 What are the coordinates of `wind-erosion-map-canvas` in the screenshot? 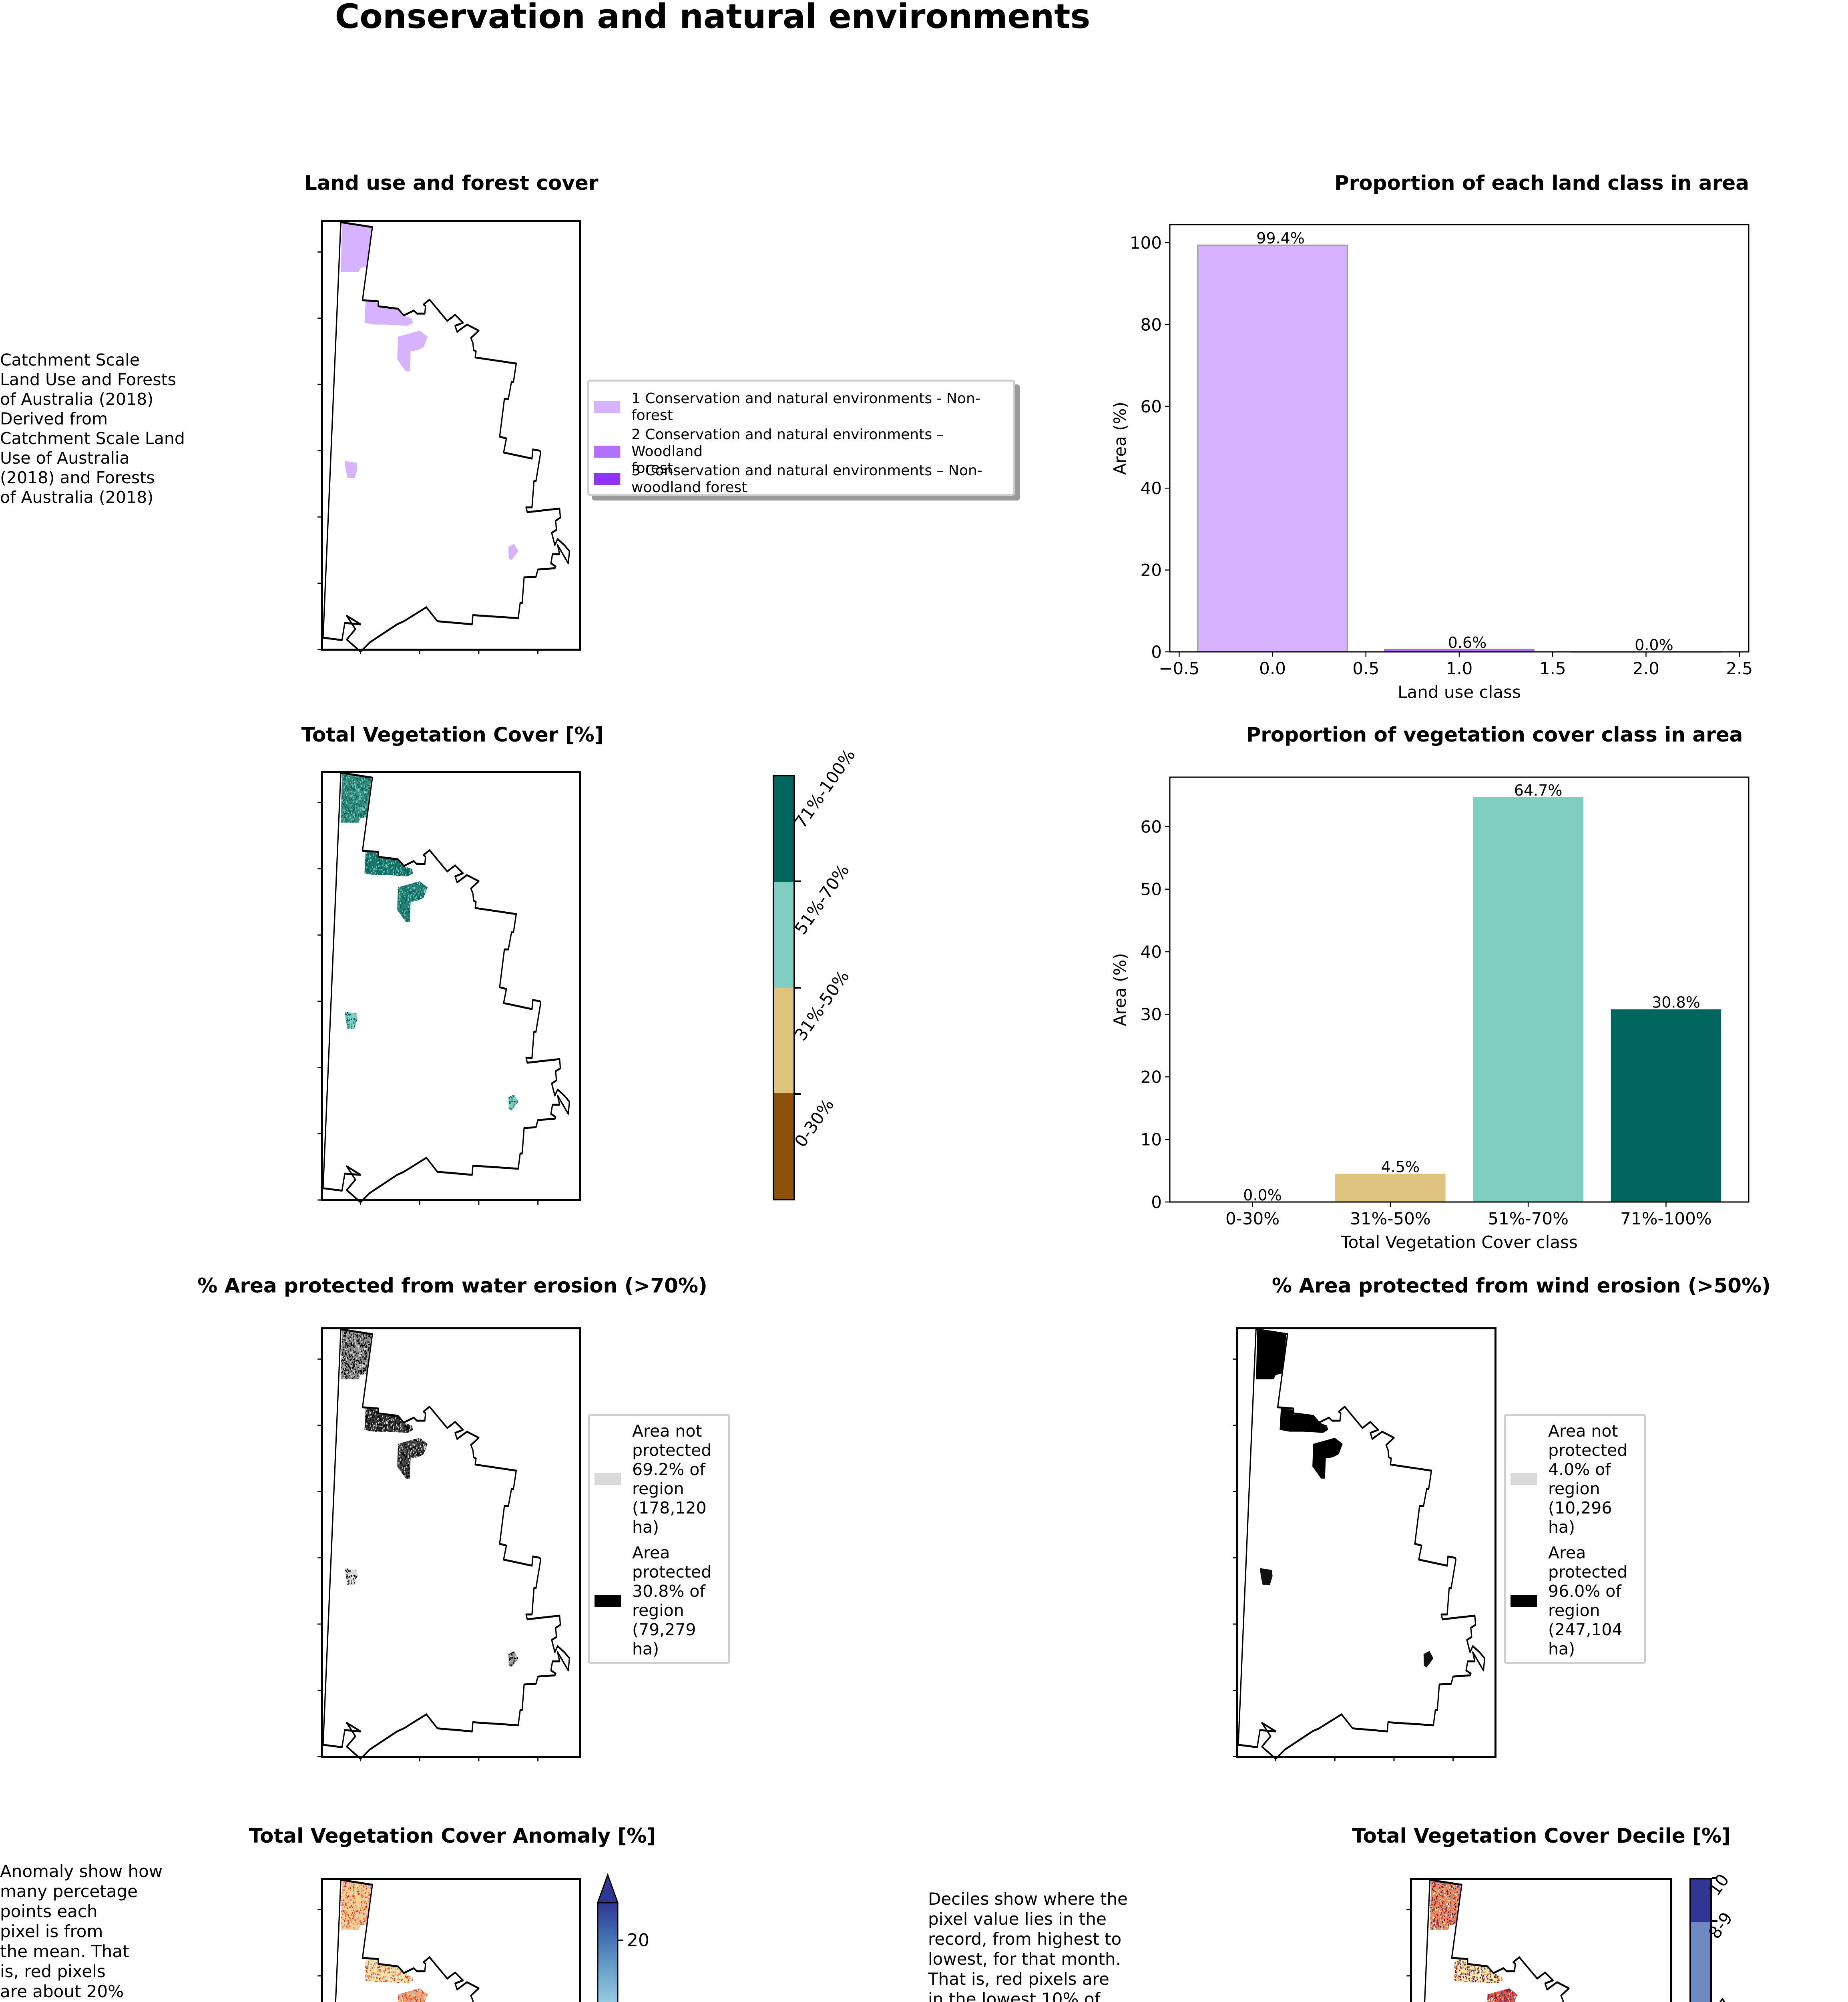 It's located at (1359, 1544).